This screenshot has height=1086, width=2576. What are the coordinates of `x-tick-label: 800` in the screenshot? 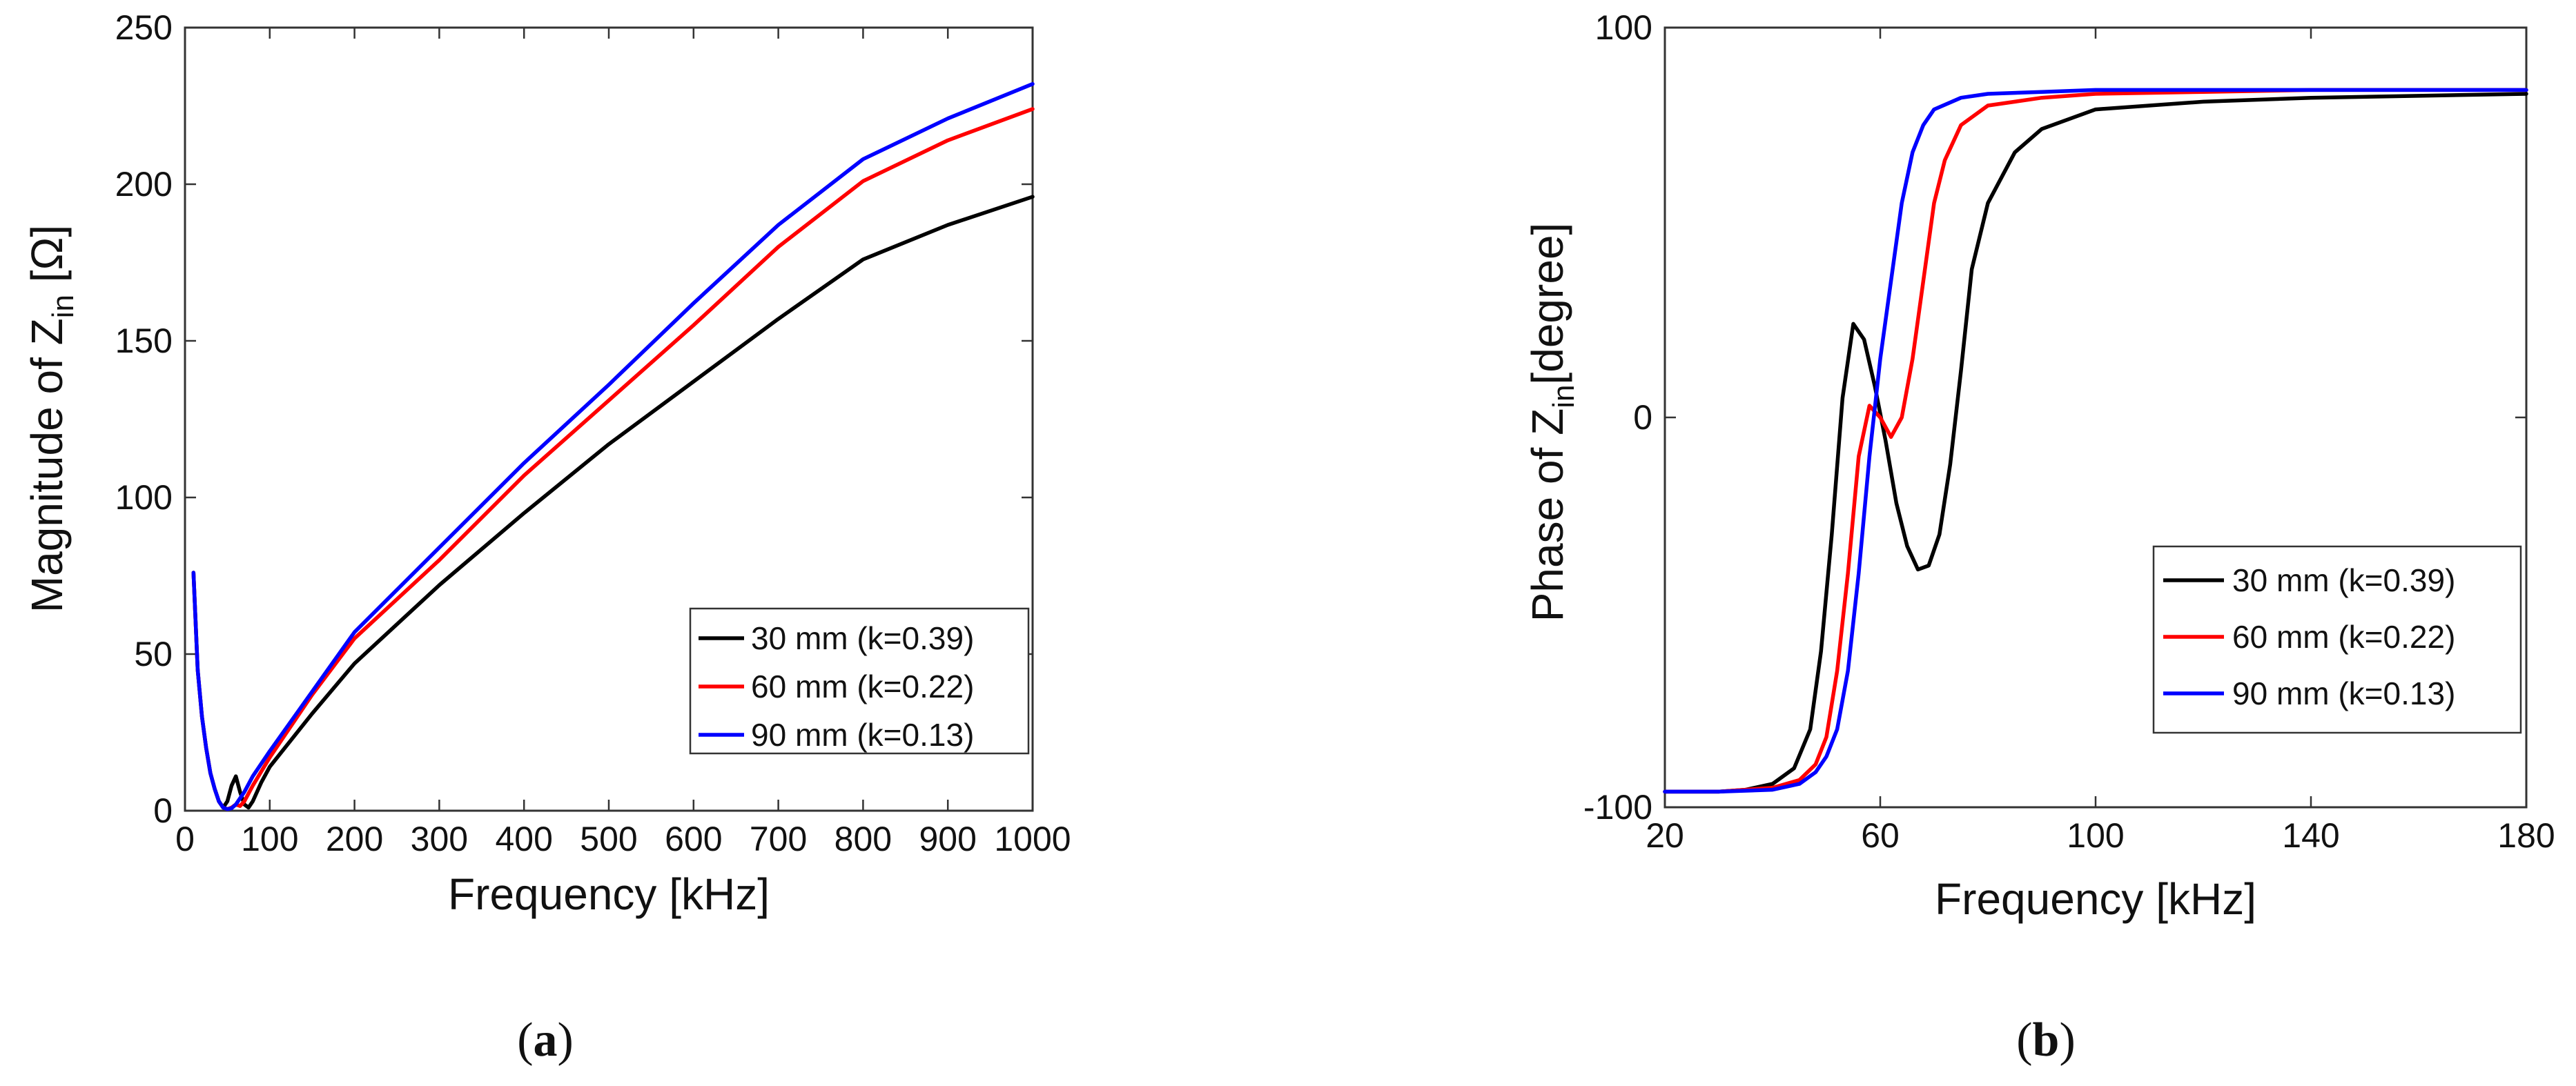 It's located at (863, 839).